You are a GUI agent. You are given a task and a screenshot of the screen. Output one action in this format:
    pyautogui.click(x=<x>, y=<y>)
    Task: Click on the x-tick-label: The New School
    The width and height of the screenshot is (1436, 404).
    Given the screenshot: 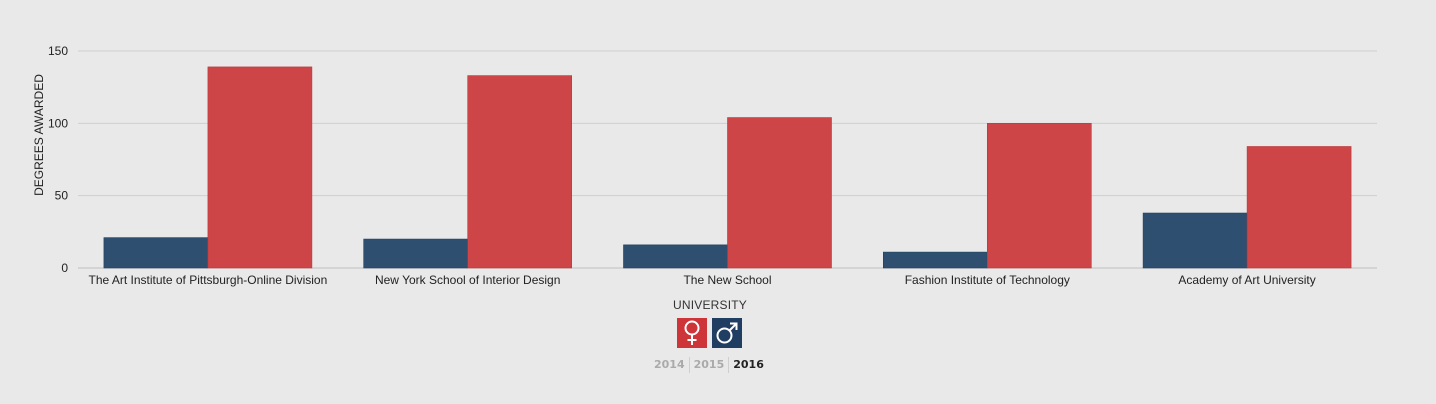 What is the action you would take?
    pyautogui.click(x=727, y=280)
    